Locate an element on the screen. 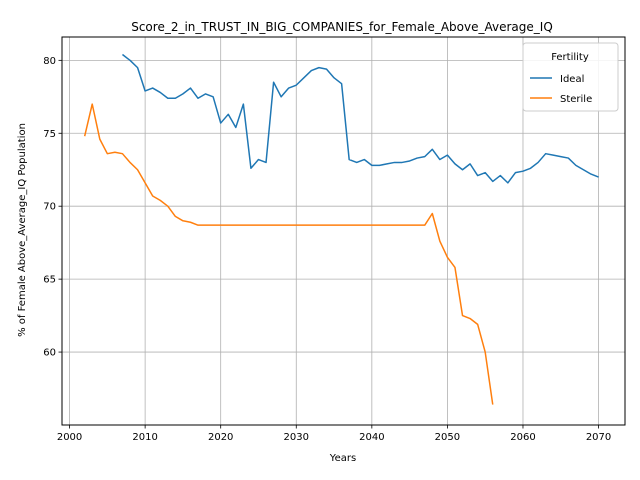 This screenshot has width=640, height=480. legend-box is located at coordinates (570, 77).